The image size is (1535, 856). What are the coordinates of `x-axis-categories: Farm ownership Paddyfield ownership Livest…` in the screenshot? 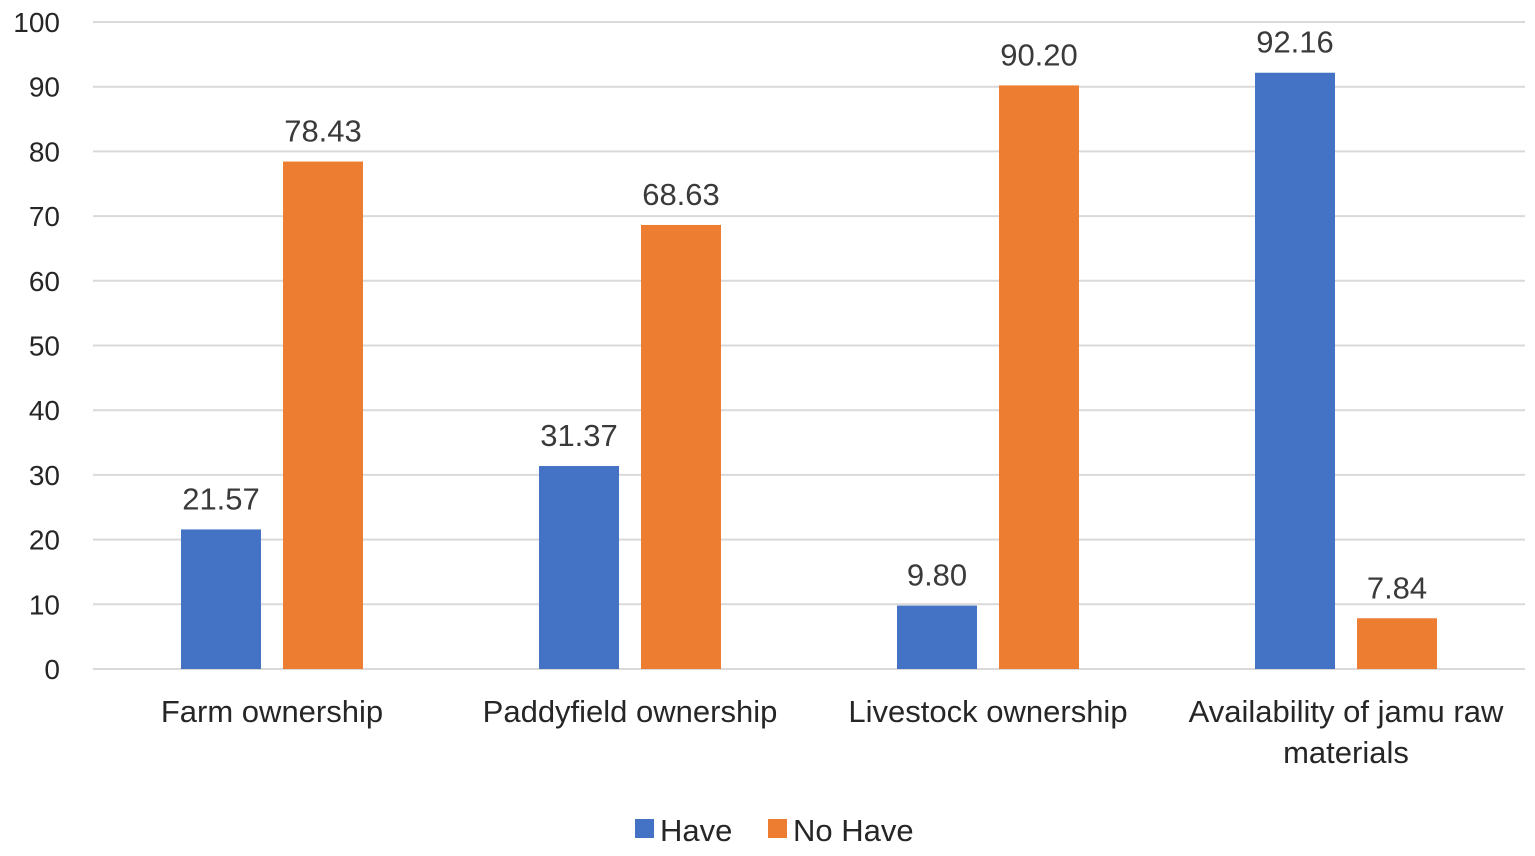 It's located at (832, 732).